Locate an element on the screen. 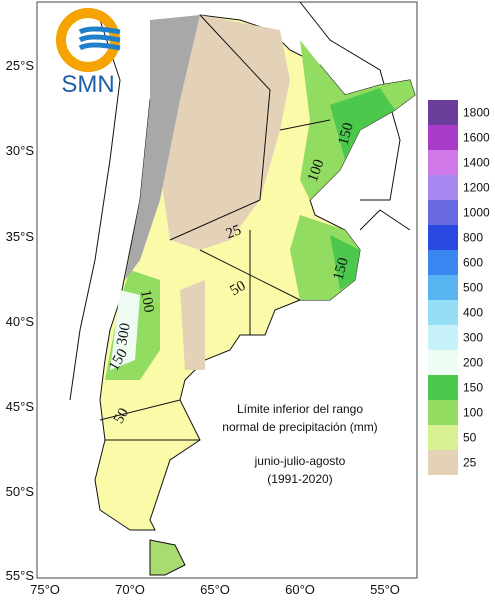 The width and height of the screenshot is (495, 605). lon-label: 65°O is located at coordinates (215, 589).